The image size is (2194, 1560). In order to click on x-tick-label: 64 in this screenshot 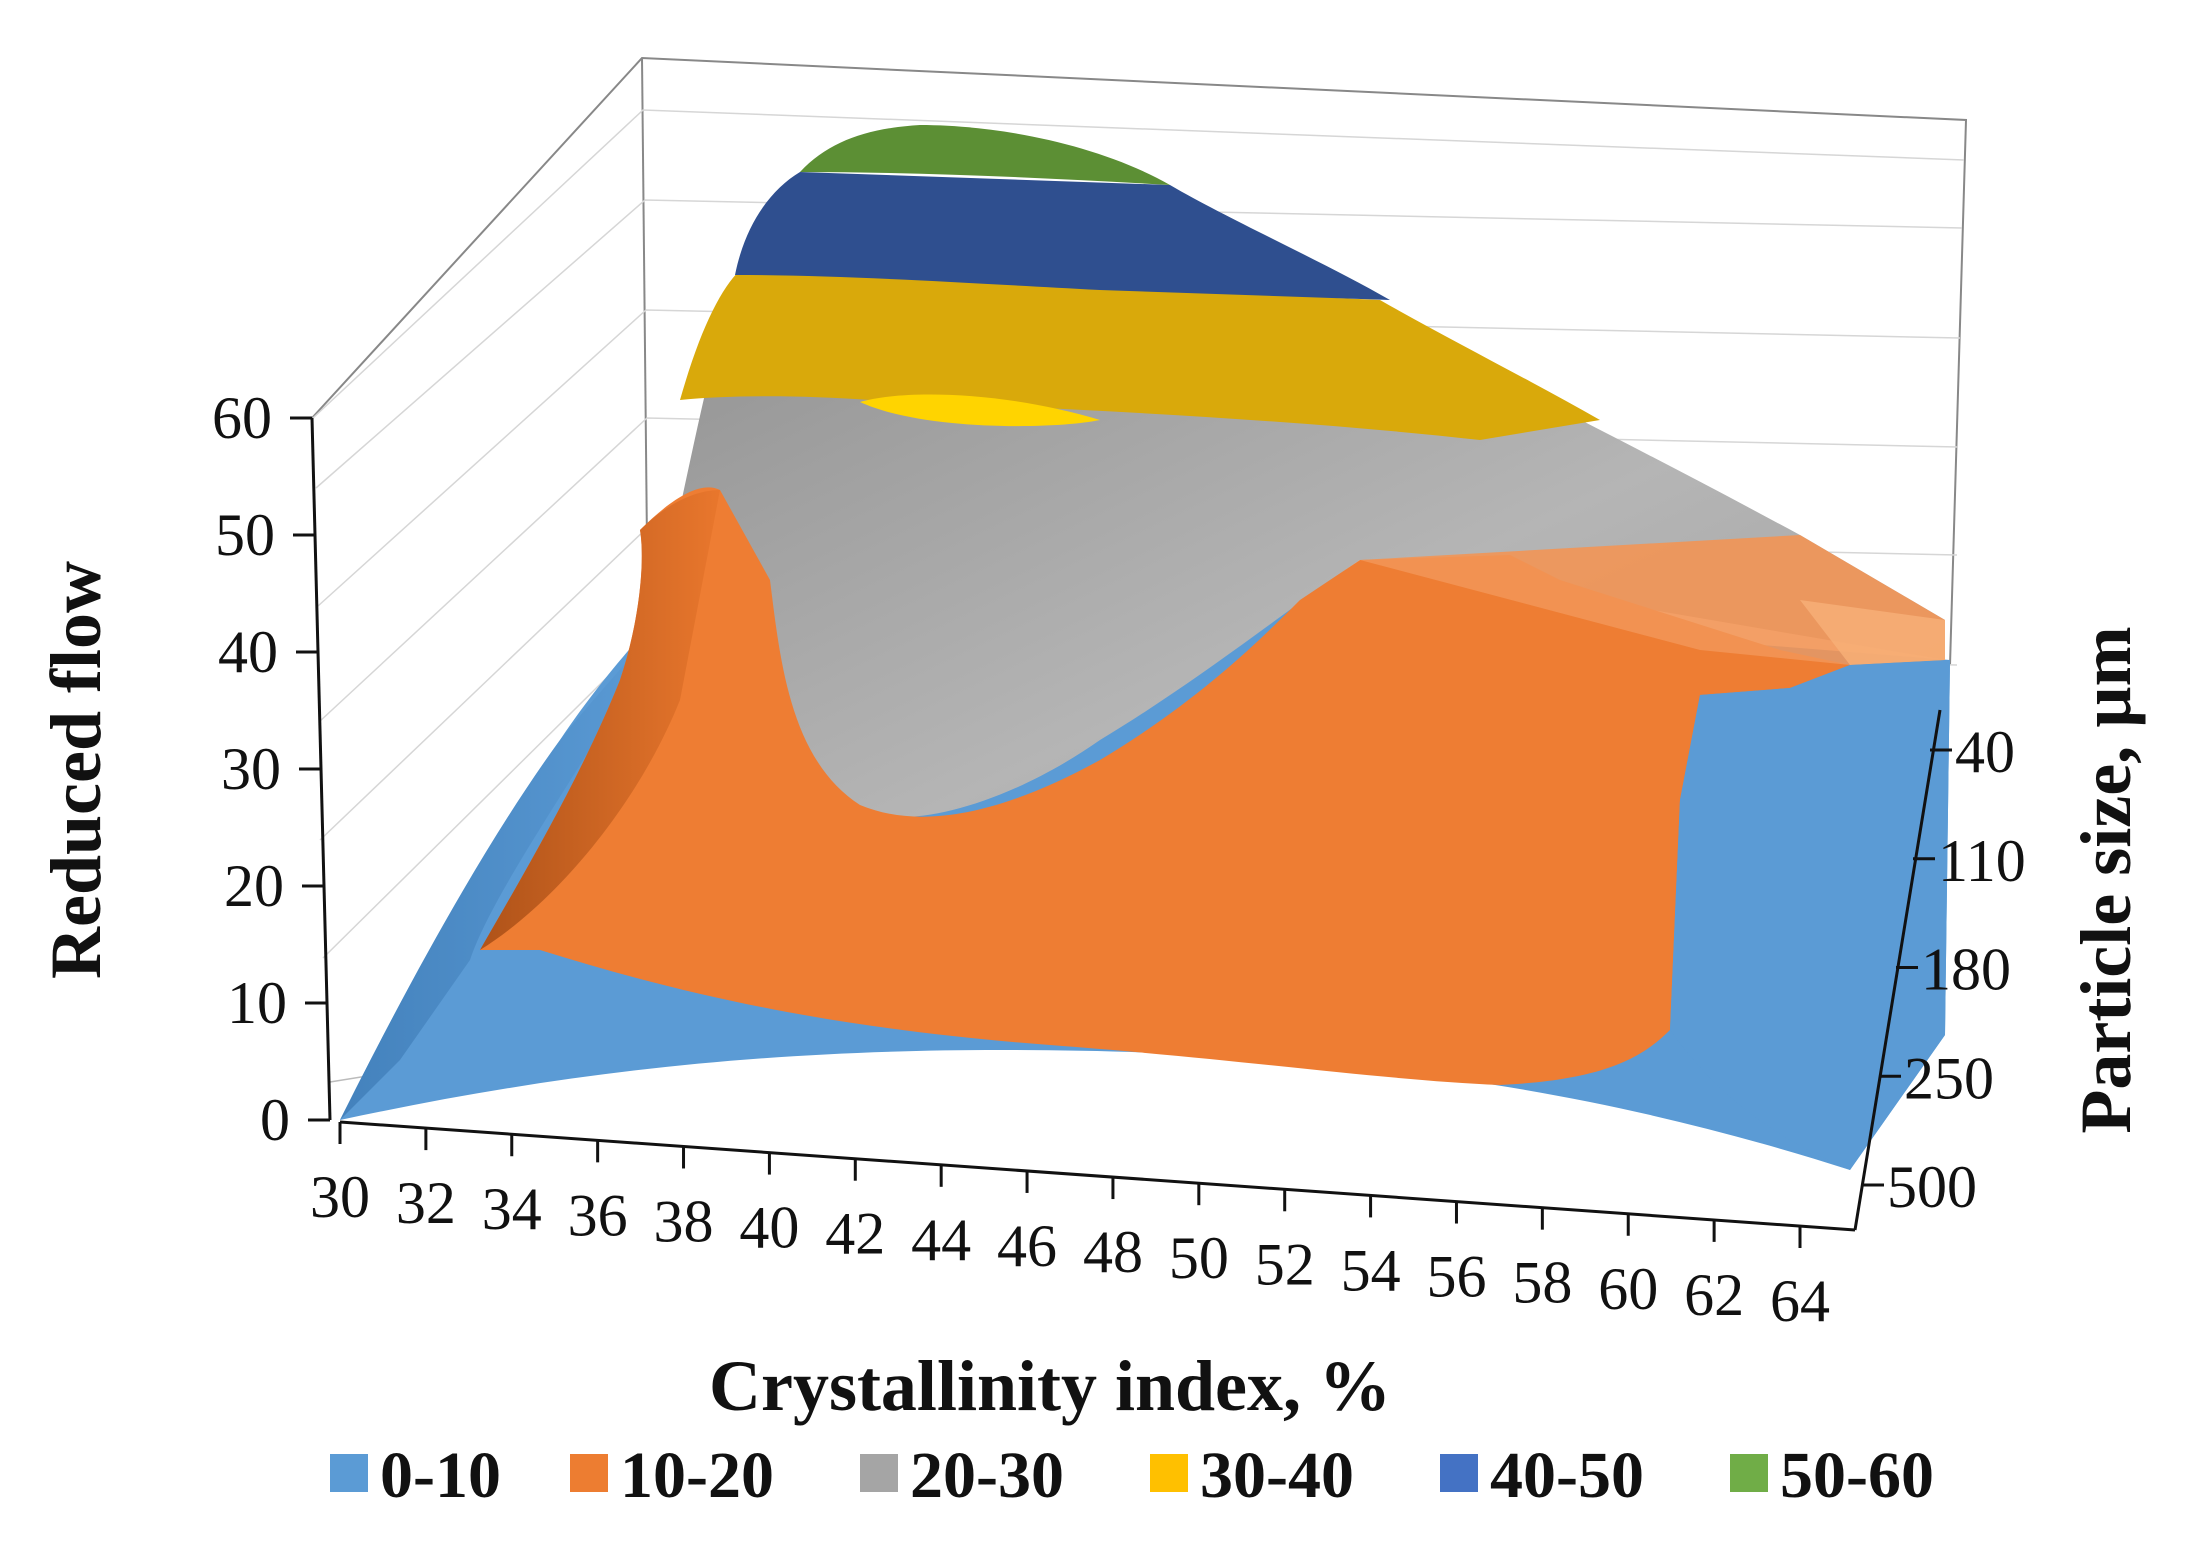, I will do `click(1800, 1301)`.